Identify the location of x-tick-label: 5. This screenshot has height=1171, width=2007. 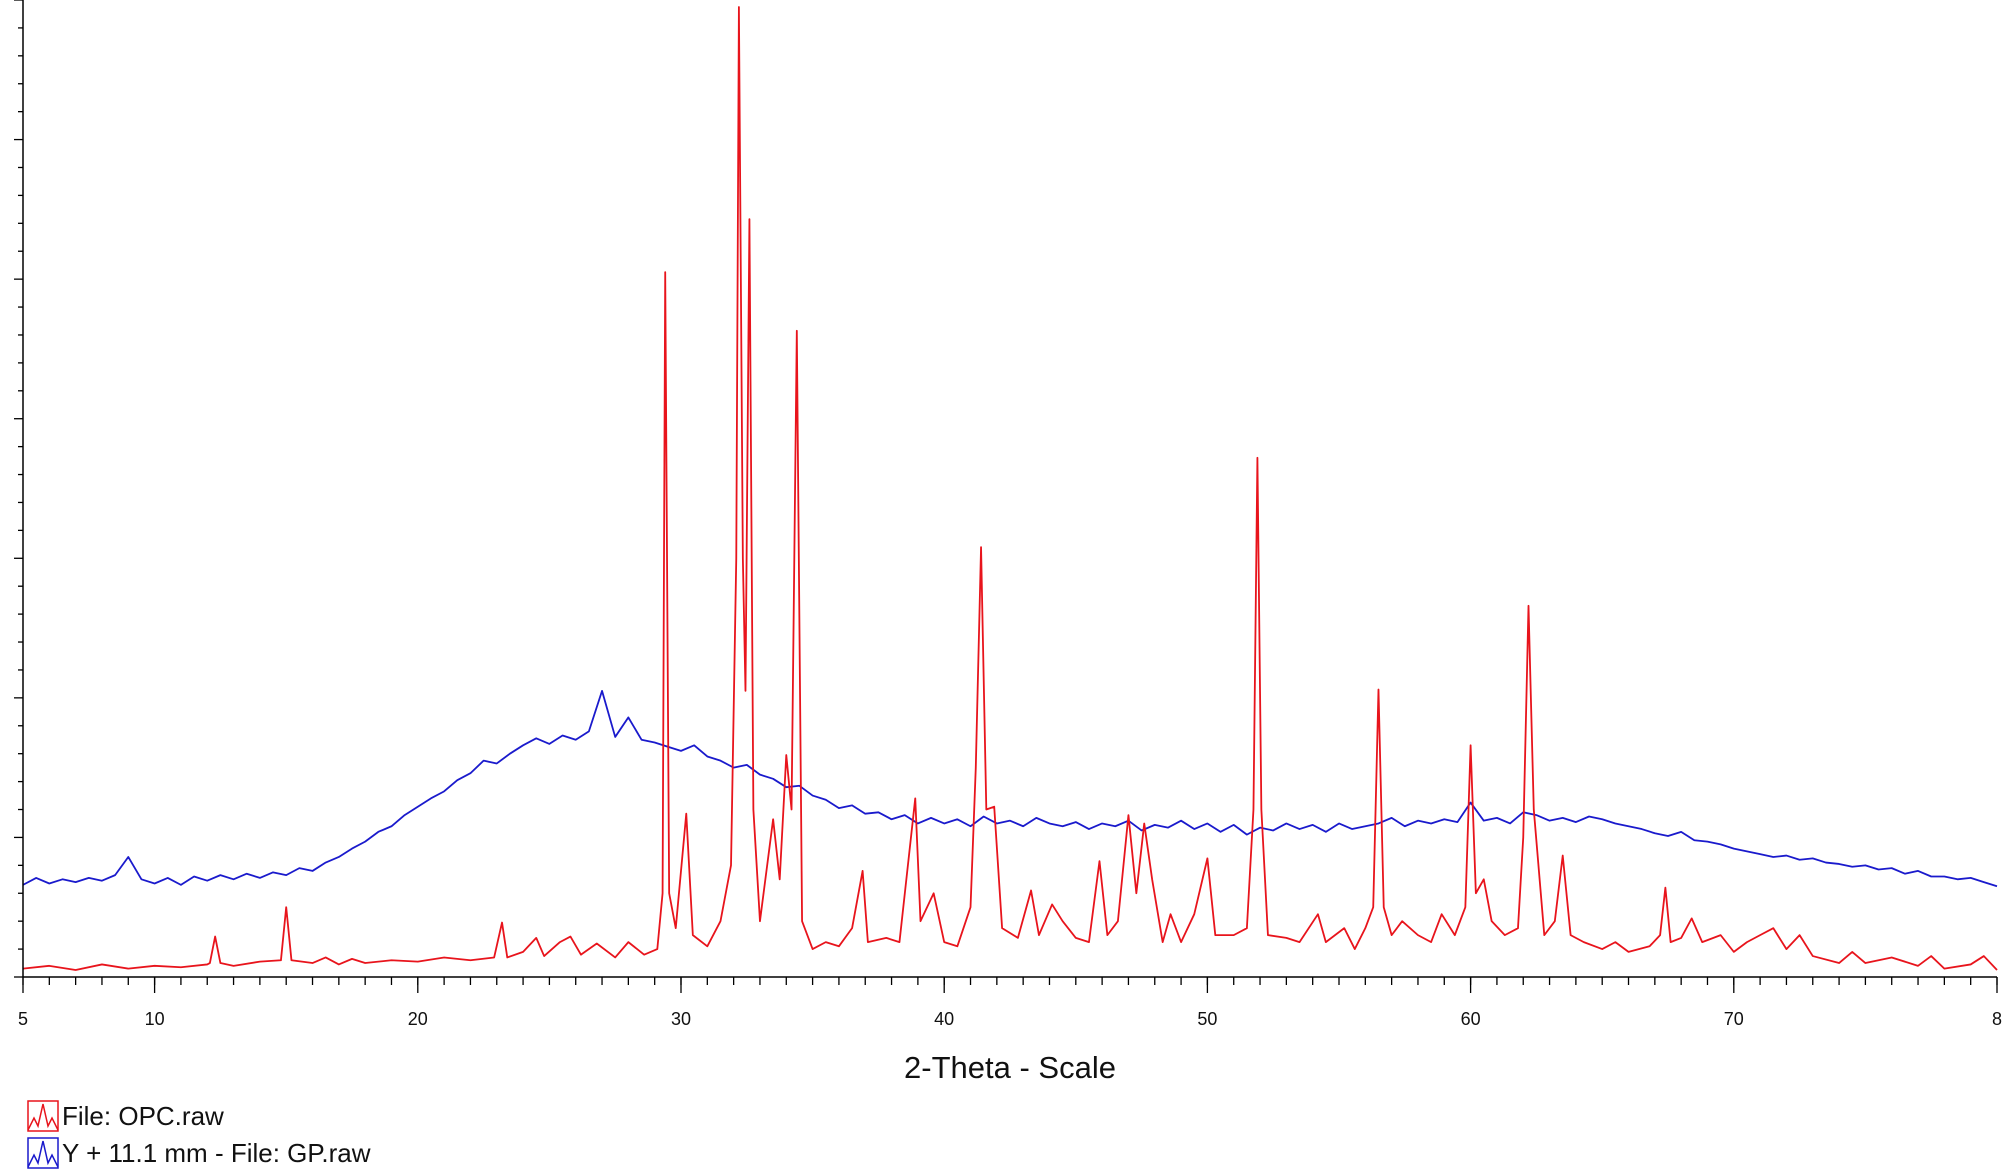
(23, 1019).